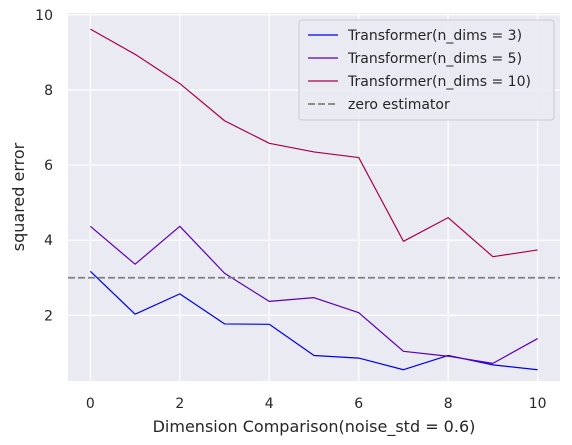  What do you see at coordinates (48, 166) in the screenshot?
I see `y-tick-label: 6` at bounding box center [48, 166].